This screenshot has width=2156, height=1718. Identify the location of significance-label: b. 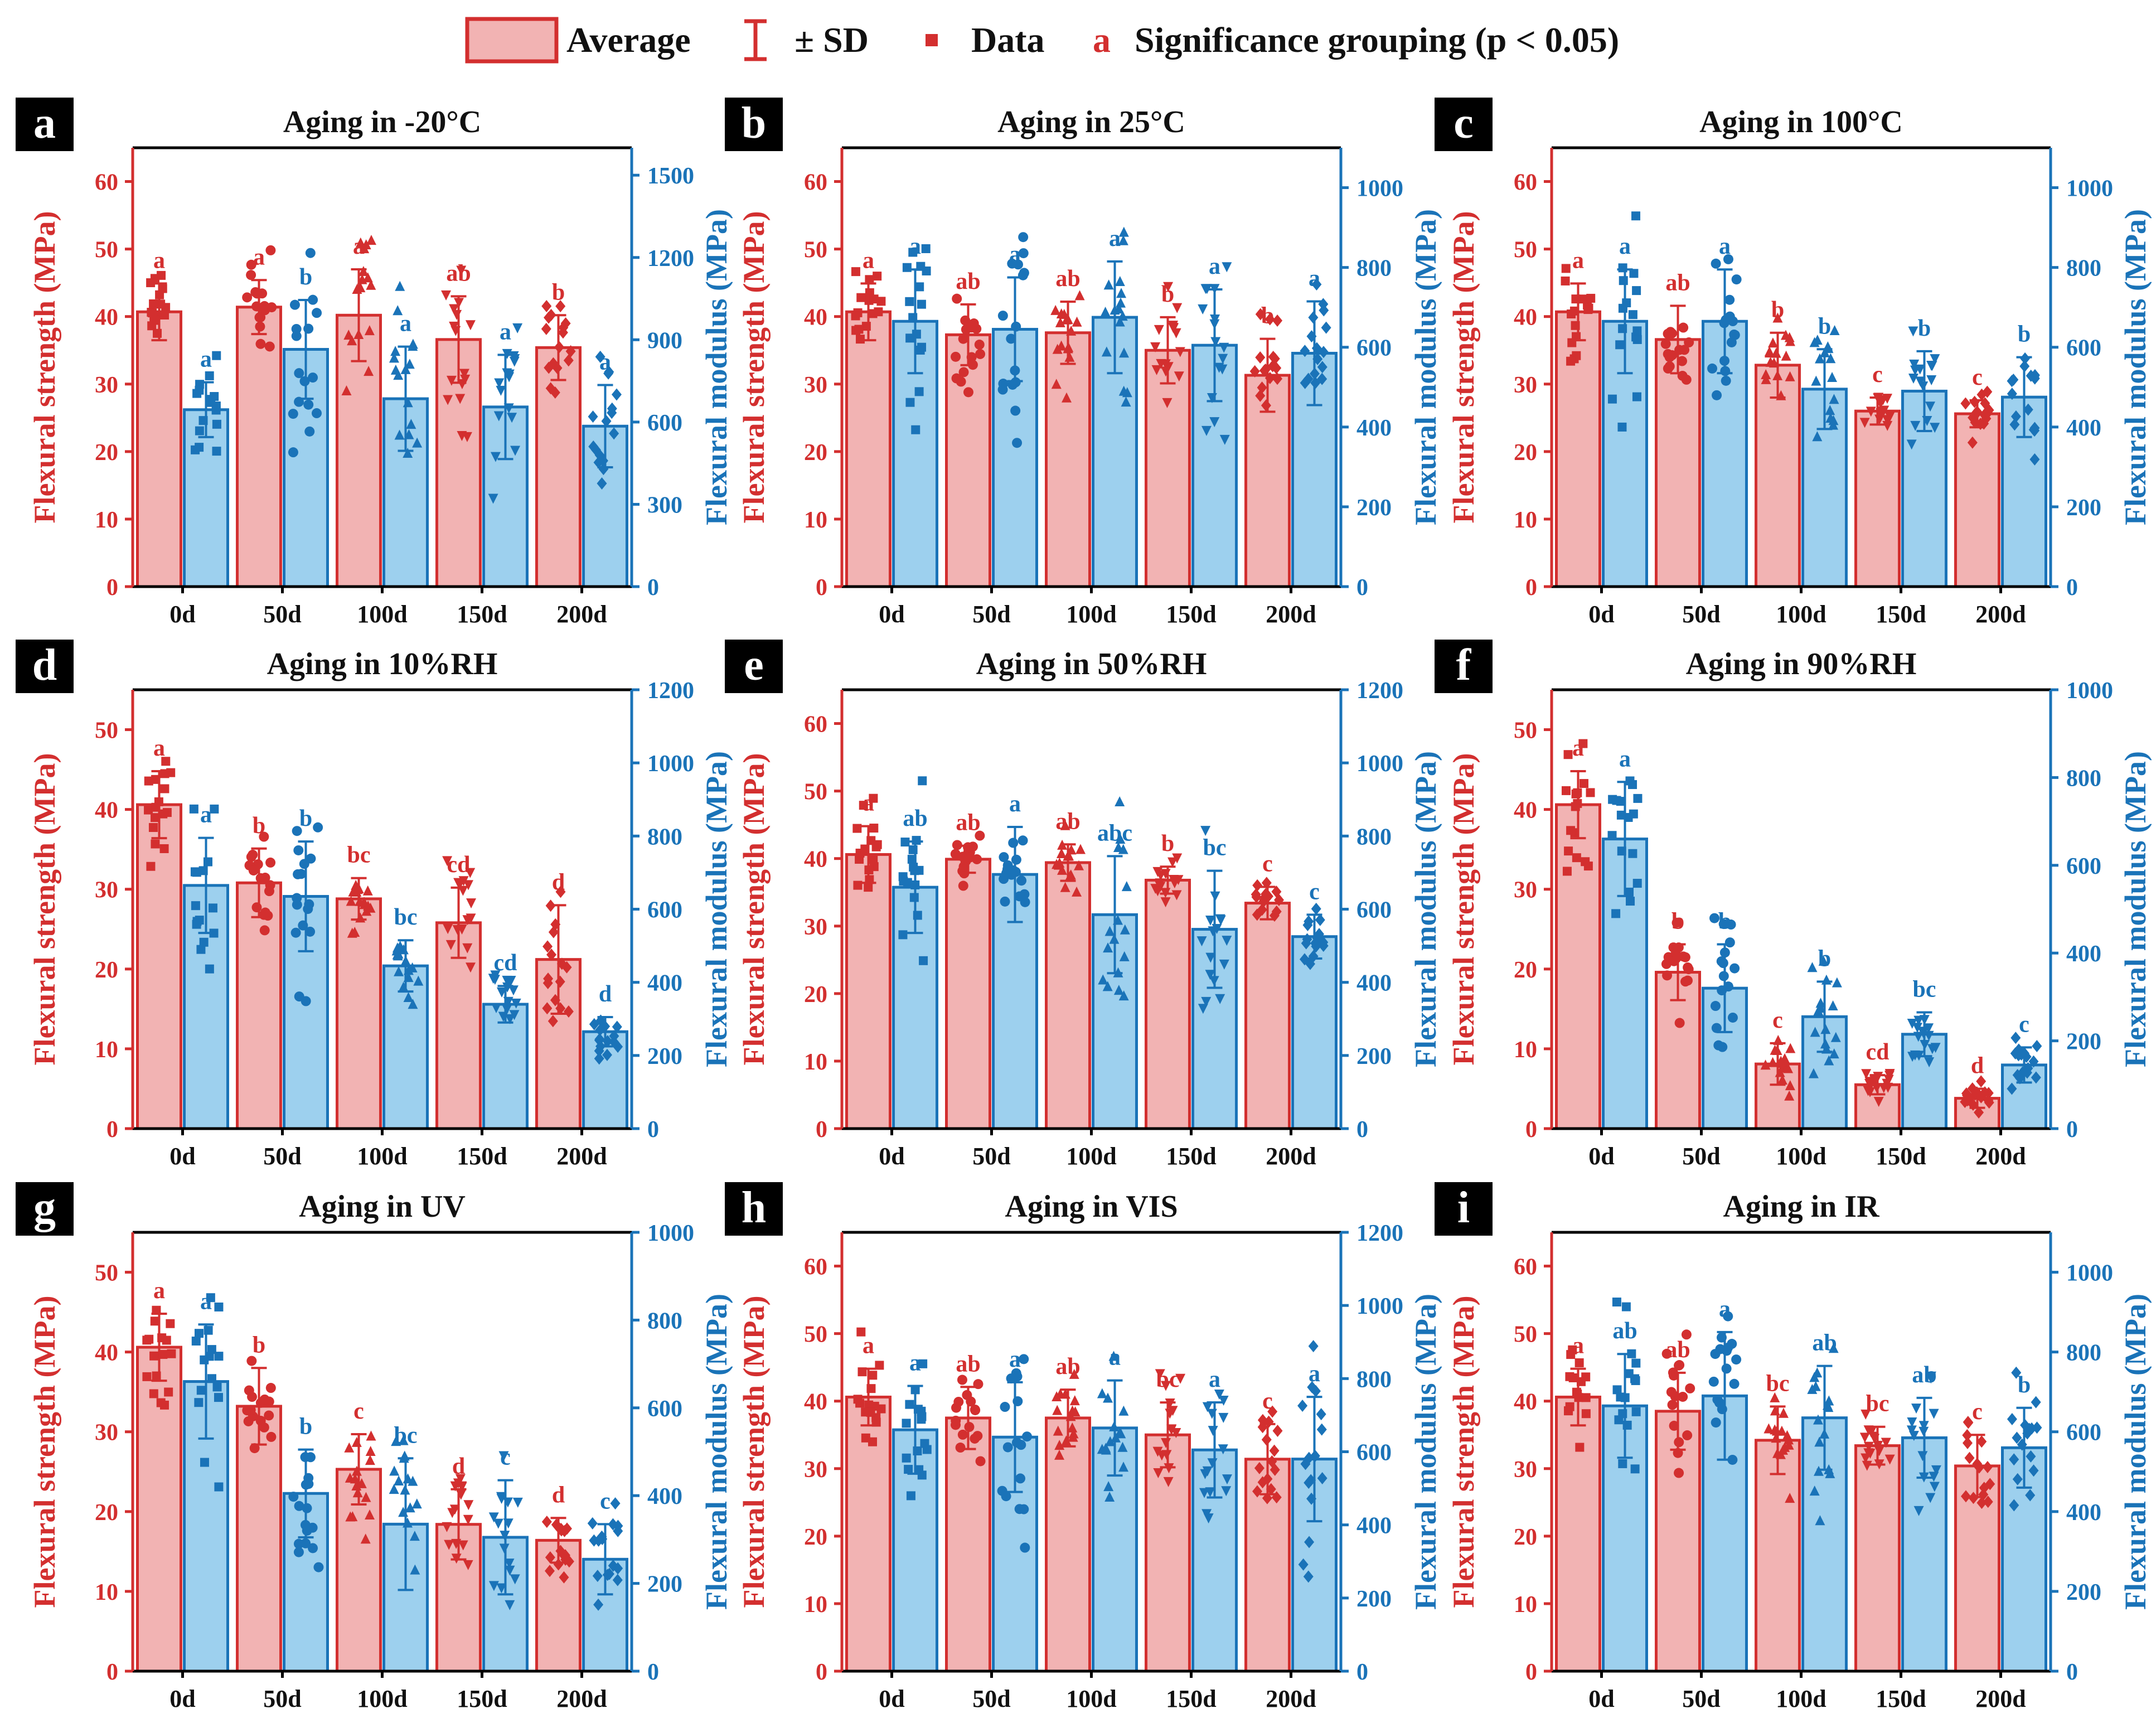
(1778, 310).